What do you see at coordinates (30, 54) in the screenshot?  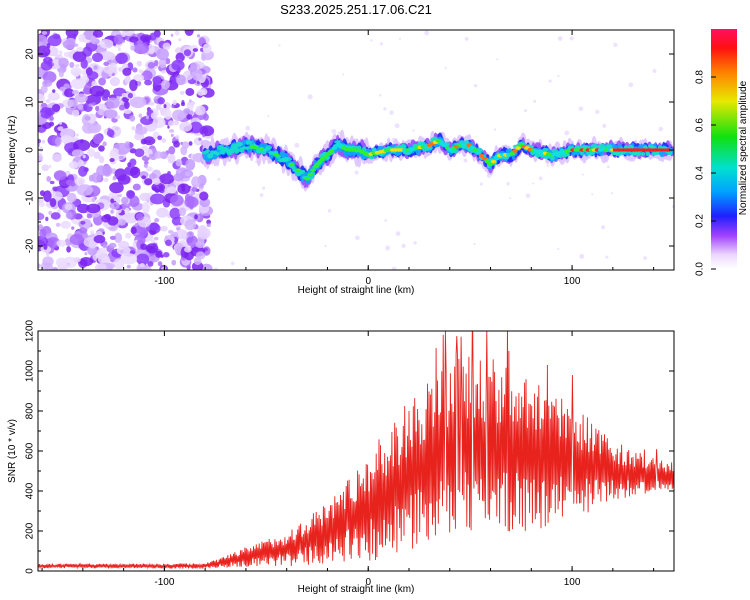 I see `spectrogram-ytick-label: 20` at bounding box center [30, 54].